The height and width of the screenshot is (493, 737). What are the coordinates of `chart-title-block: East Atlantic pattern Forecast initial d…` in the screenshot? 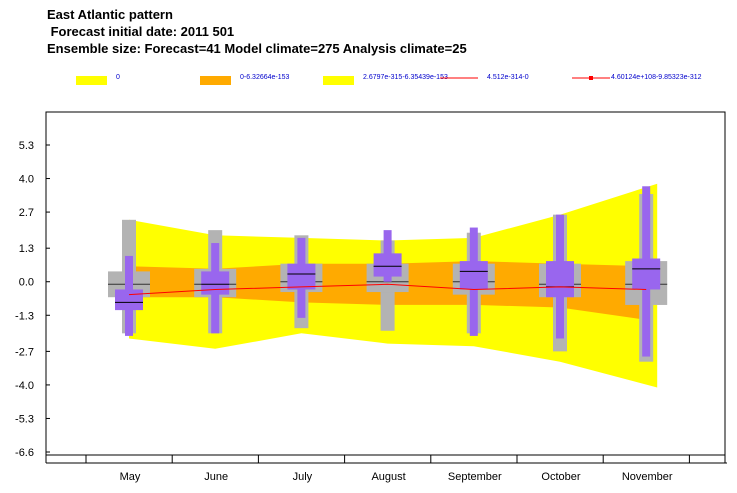 It's located at (257, 31).